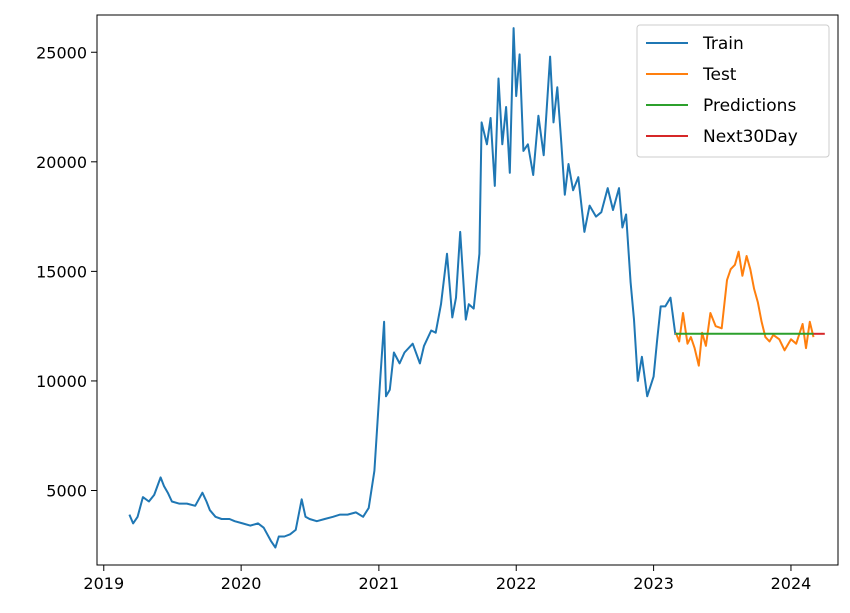  Describe the element at coordinates (61, 381) in the screenshot. I see `y-tick-label: 10000` at that location.